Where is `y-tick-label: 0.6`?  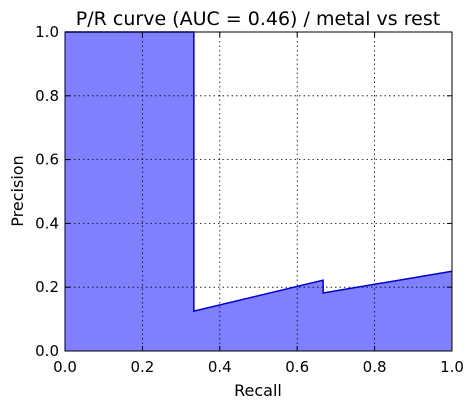 y-tick-label: 0.6 is located at coordinates (47, 160).